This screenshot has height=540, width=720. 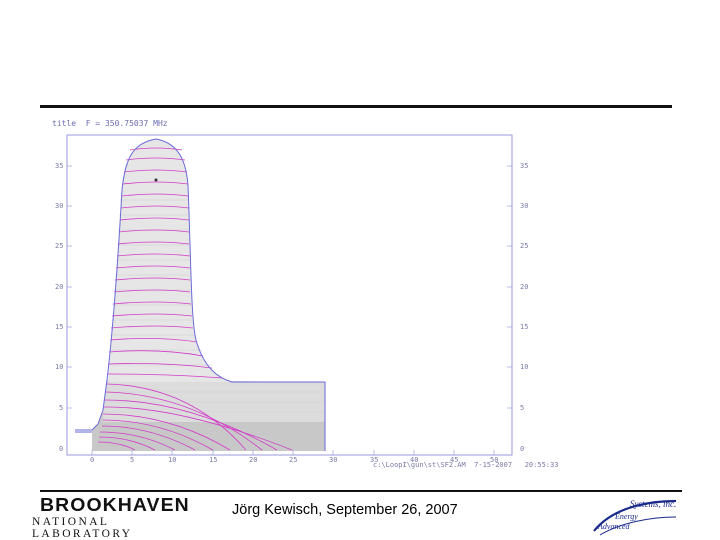 What do you see at coordinates (614, 526) in the screenshot?
I see `aes-logo-word3: Advanced` at bounding box center [614, 526].